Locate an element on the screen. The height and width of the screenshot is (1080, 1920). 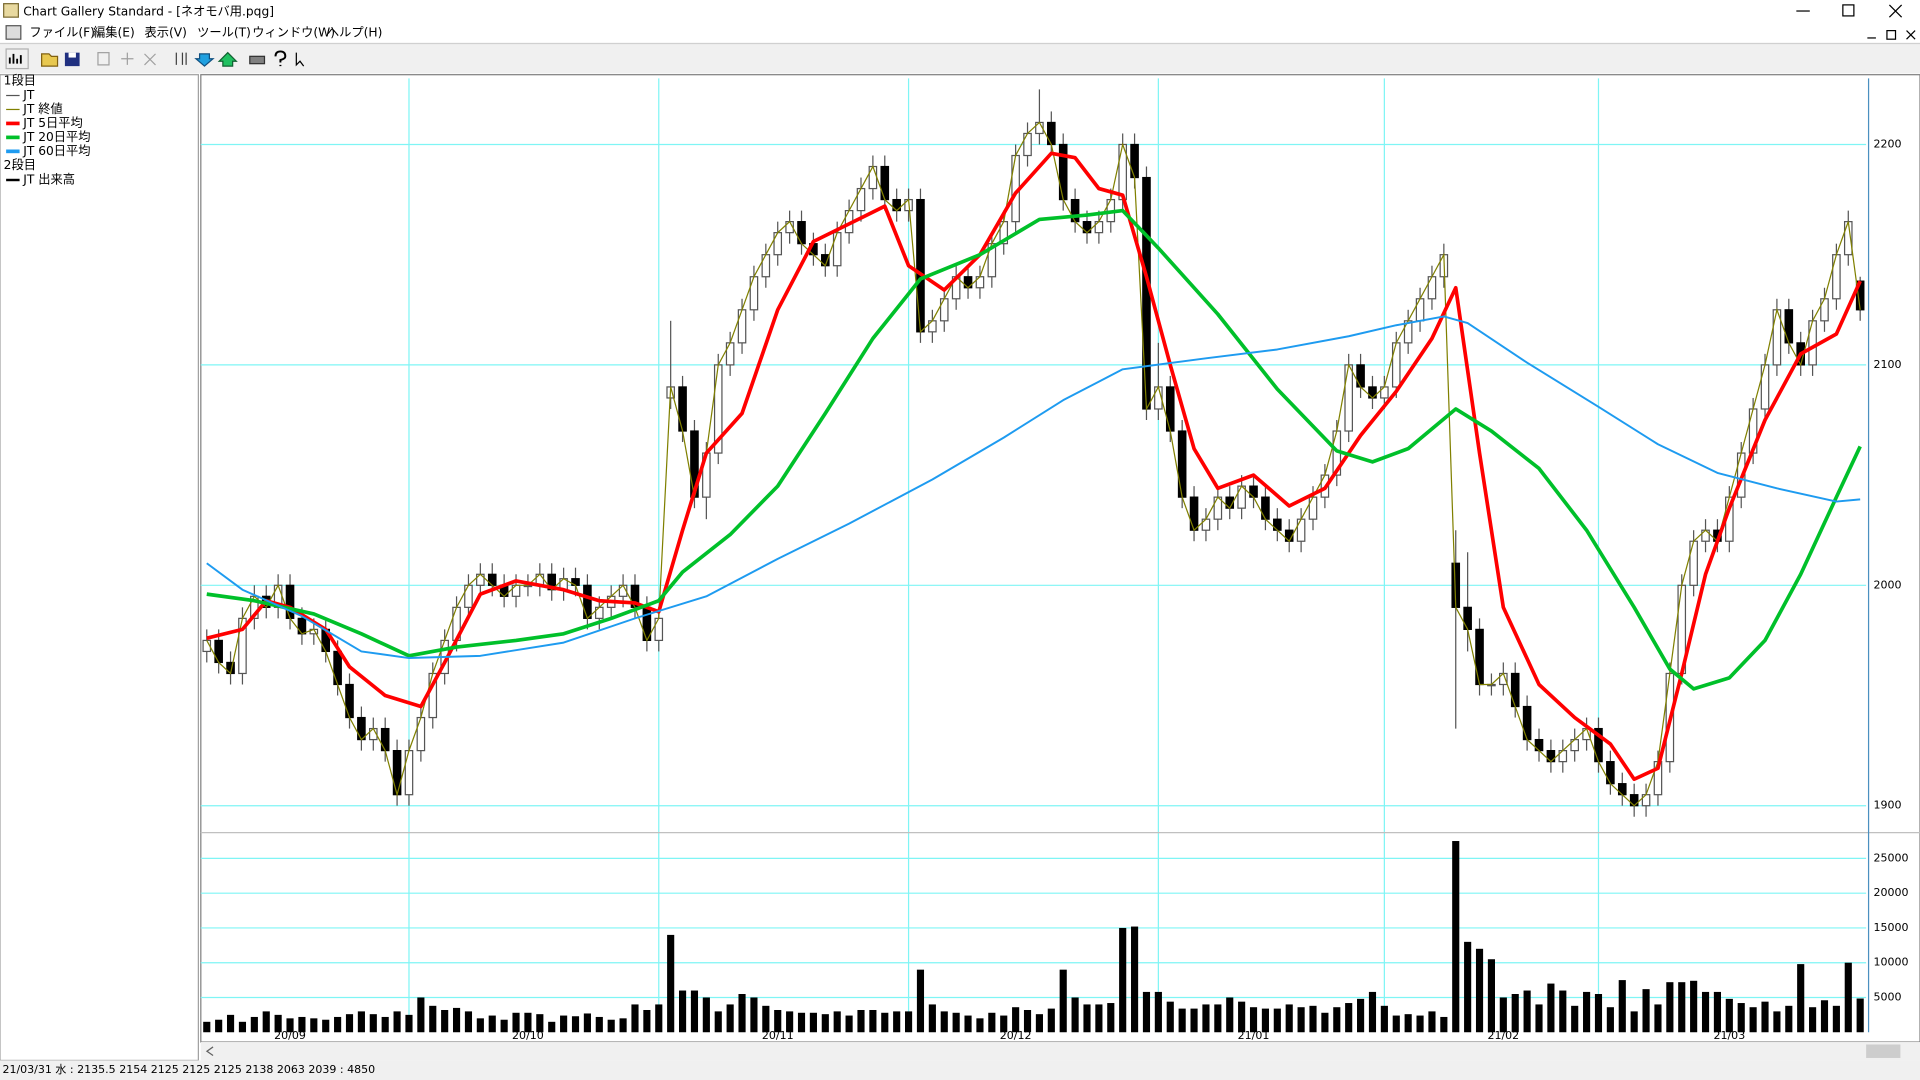
panel-label: 1段目 is located at coordinates (20, 79).